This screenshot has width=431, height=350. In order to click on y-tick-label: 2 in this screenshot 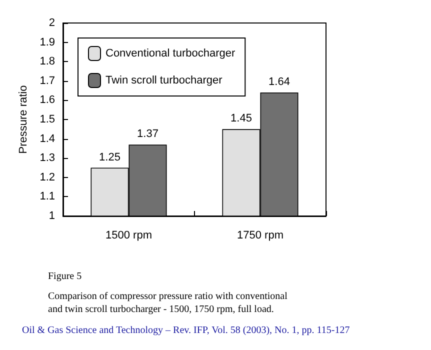, I will do `click(51, 23)`.